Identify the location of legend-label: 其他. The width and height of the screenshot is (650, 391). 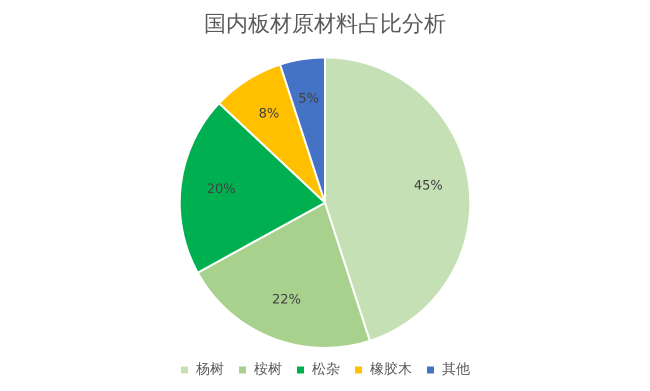
(456, 370).